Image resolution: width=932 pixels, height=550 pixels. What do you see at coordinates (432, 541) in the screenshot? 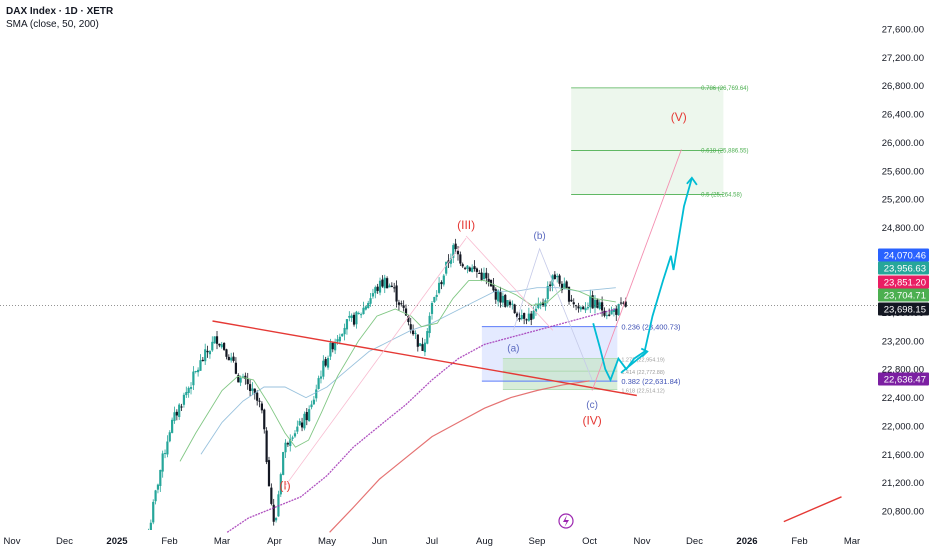
I see `x-tick-label: Jul` at bounding box center [432, 541].